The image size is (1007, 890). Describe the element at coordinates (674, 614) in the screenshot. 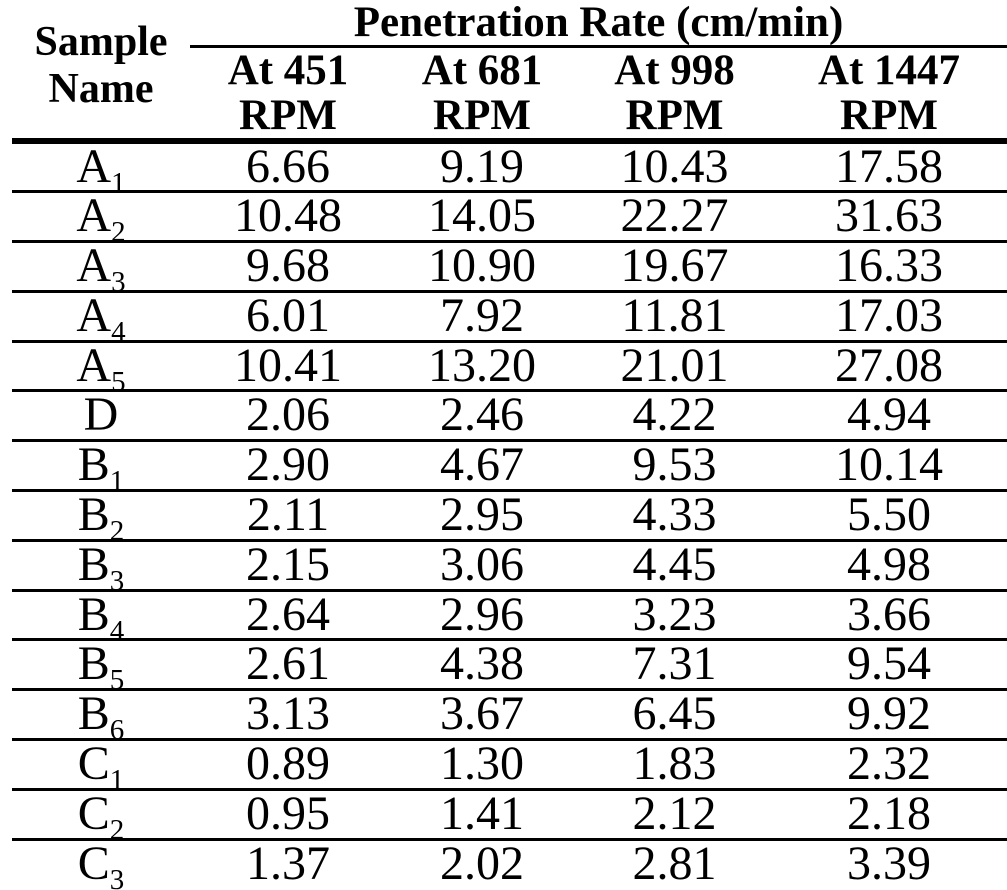

I see `penetration-rate-value-cell: 3.23` at that location.